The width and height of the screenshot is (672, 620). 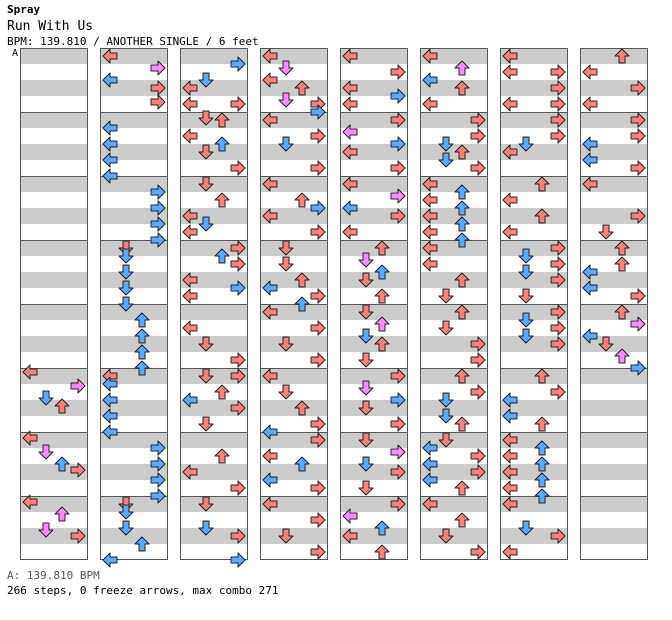 What do you see at coordinates (53, 575) in the screenshot?
I see `bpm-summary: A: 139.810 BPM` at bounding box center [53, 575].